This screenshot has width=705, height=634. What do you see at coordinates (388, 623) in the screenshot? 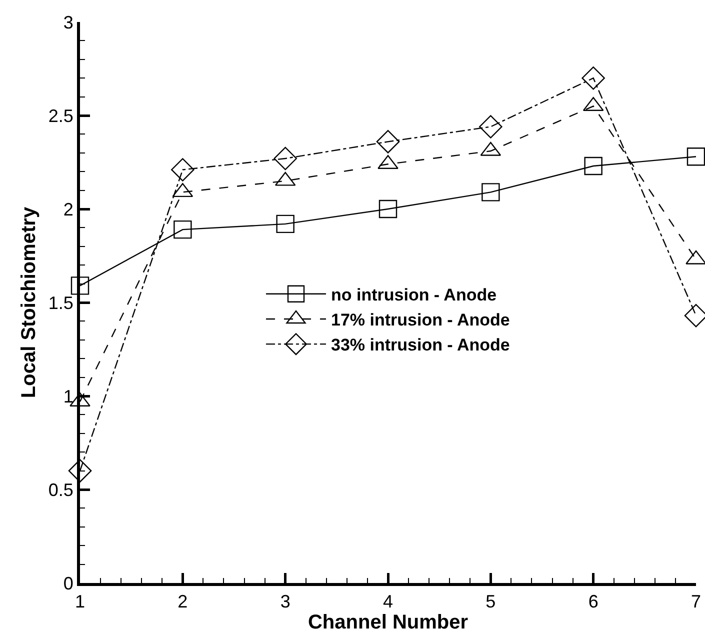
I see `x-axis-title: Channel Number` at bounding box center [388, 623].